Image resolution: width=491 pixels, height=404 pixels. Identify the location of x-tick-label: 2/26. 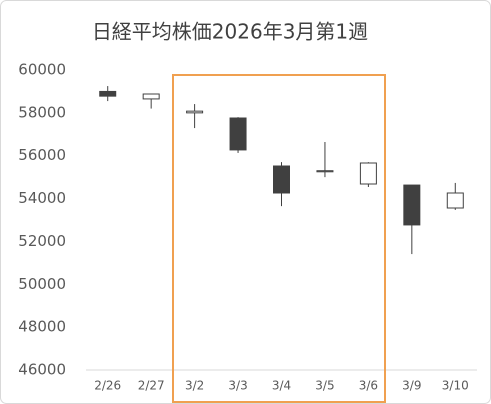
(107, 386).